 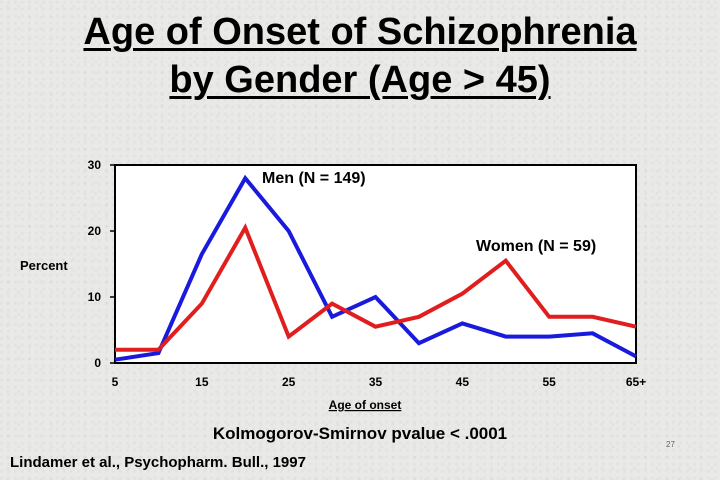 What do you see at coordinates (289, 382) in the screenshot?
I see `x-tick-label: 25` at bounding box center [289, 382].